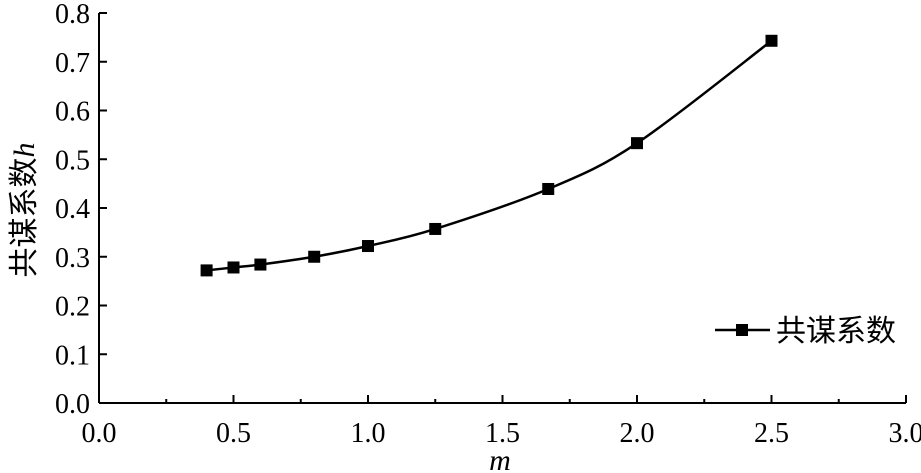 The height and width of the screenshot is (473, 921). Describe the element at coordinates (24, 218) in the screenshot. I see `y-axis-label-text: 共谋系数` at that location.